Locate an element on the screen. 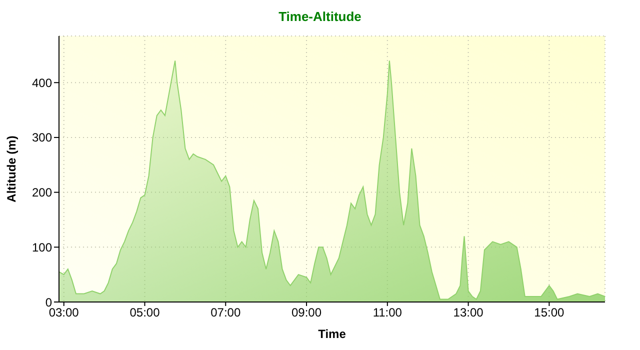  x-axis-title: Time is located at coordinates (332, 334).